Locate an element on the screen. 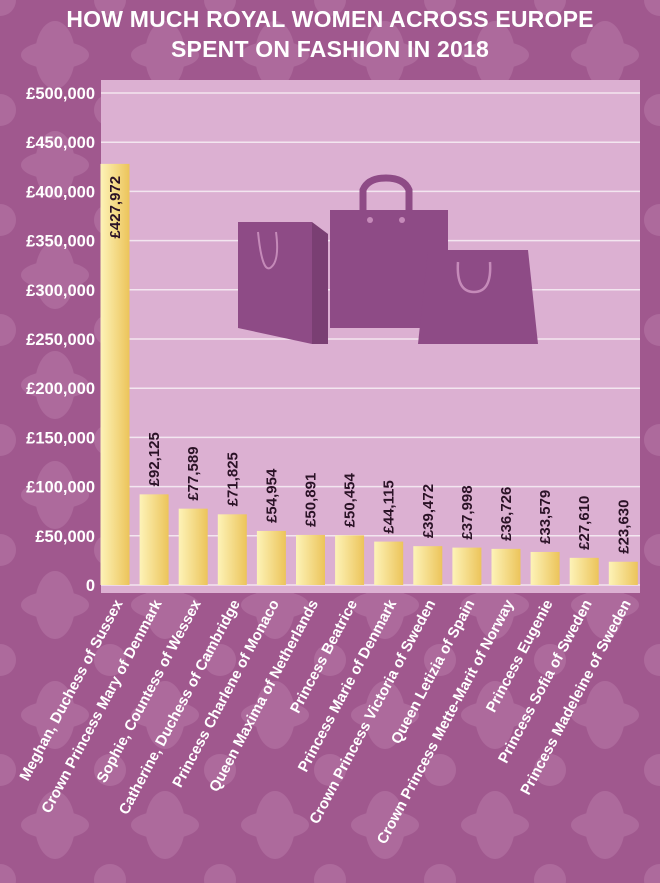 This screenshot has width=660, height=883. y-tick-label: £400,000 is located at coordinates (60, 192).